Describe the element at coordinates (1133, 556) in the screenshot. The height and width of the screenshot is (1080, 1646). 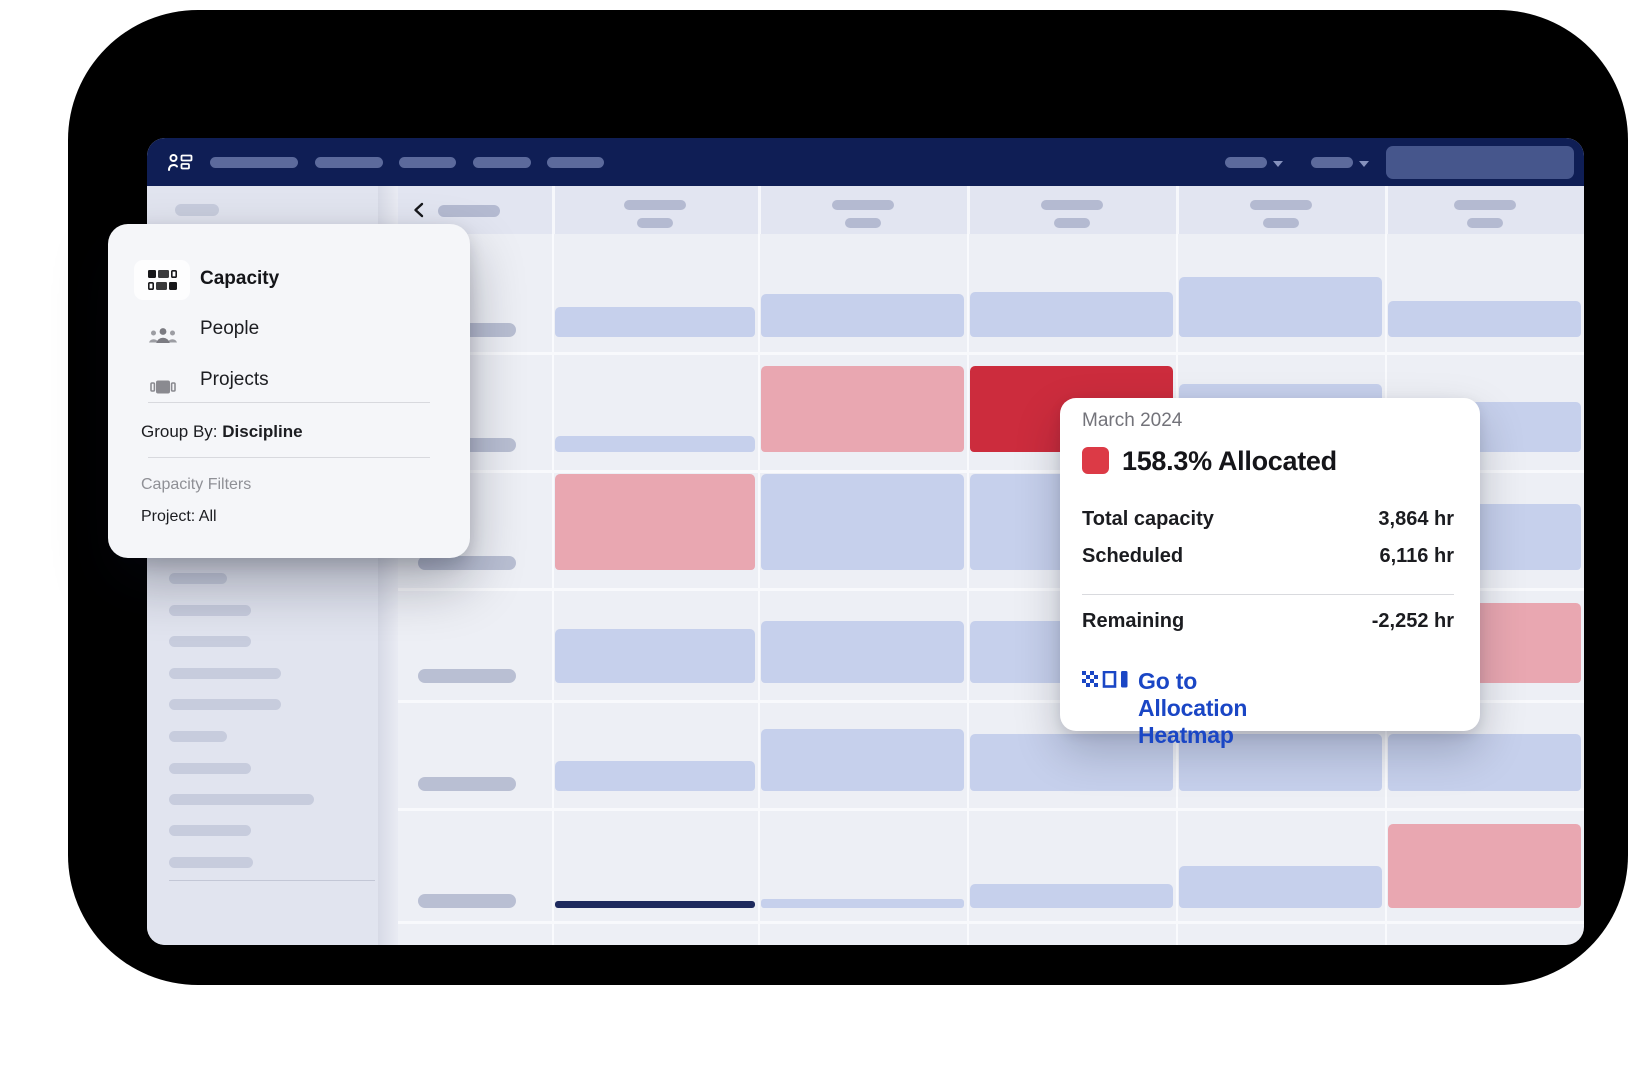
I see `scheduled-label: Scheduled` at that location.